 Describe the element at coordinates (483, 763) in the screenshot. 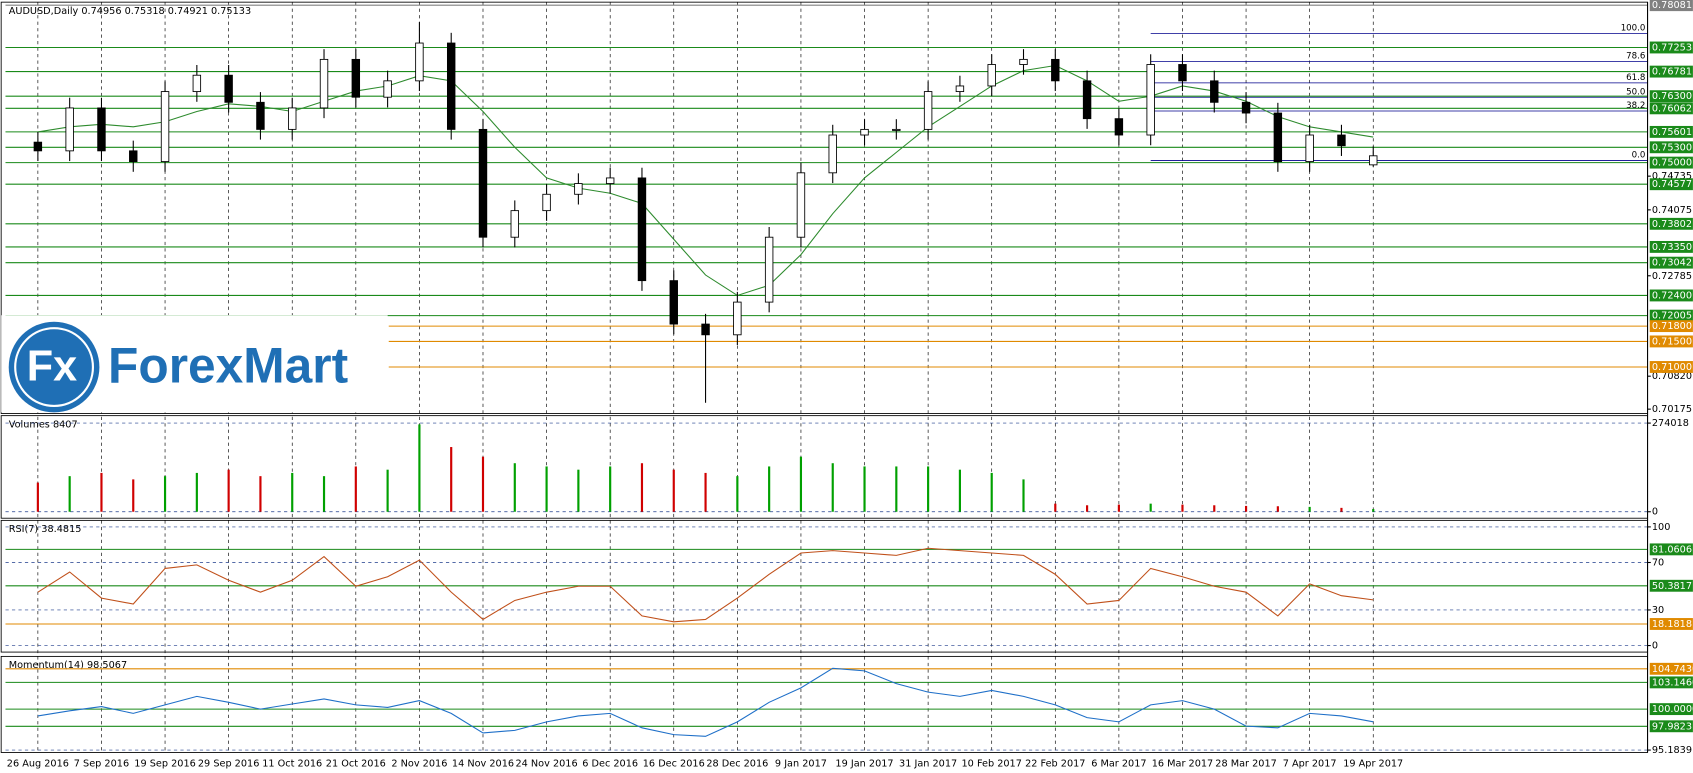

I see `x-tick-label: 14 Nov 2016` at that location.